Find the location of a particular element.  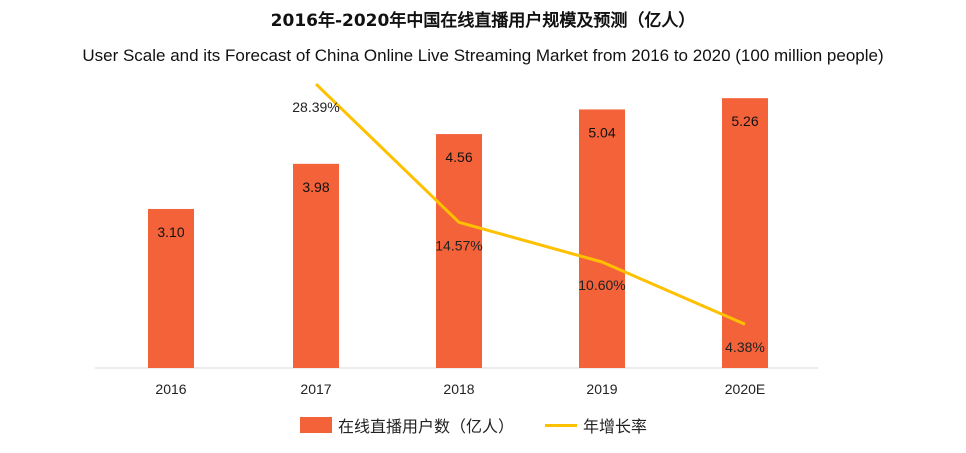

x-tick-label: 2016 is located at coordinates (170, 389).